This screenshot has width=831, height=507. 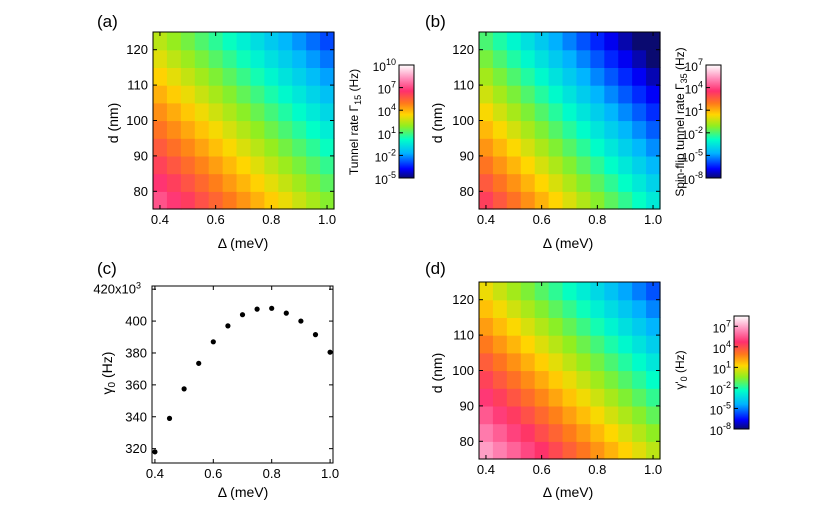 What do you see at coordinates (653, 469) in the screenshot?
I see `panel-d-x-tick-label: 1.0` at bounding box center [653, 469].